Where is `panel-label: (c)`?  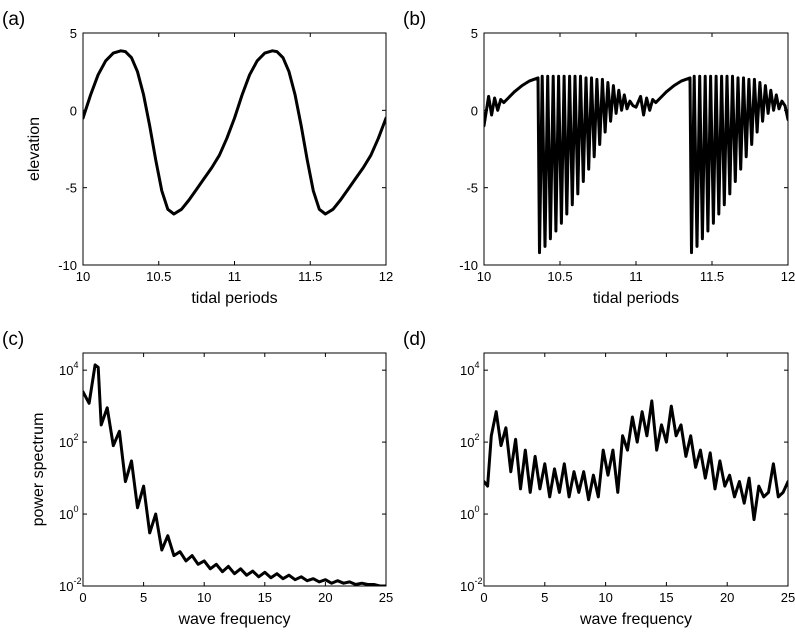
panel-label: (c) is located at coordinates (13, 339).